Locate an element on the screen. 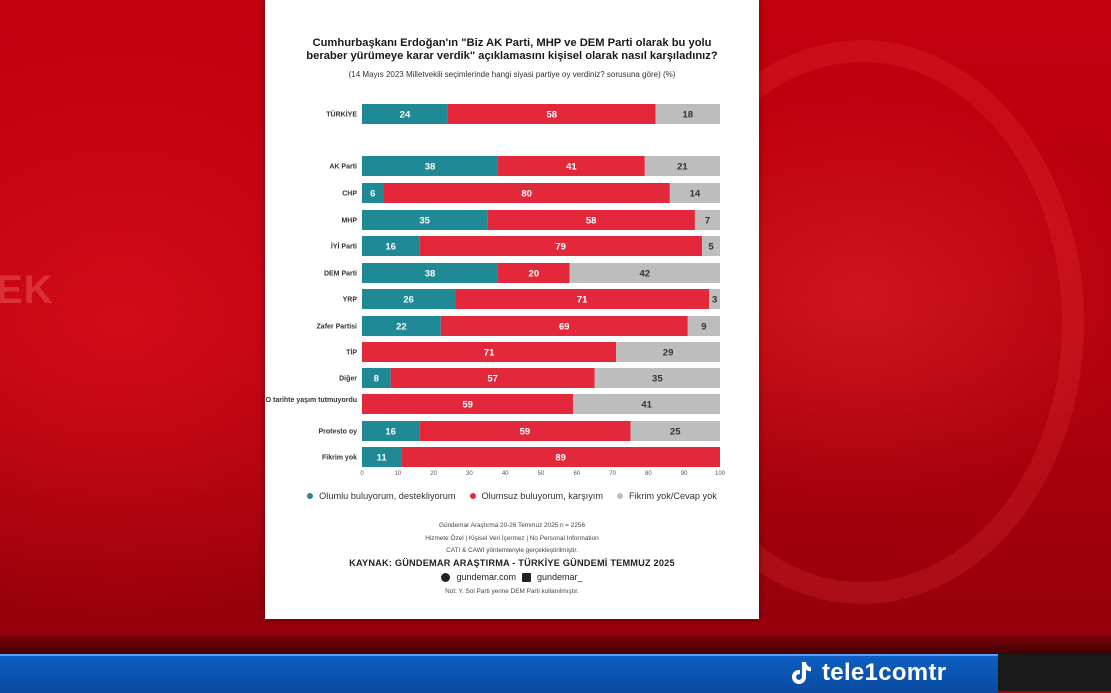 The height and width of the screenshot is (693, 1111). category-label: Fikrim yok is located at coordinates (339, 458).